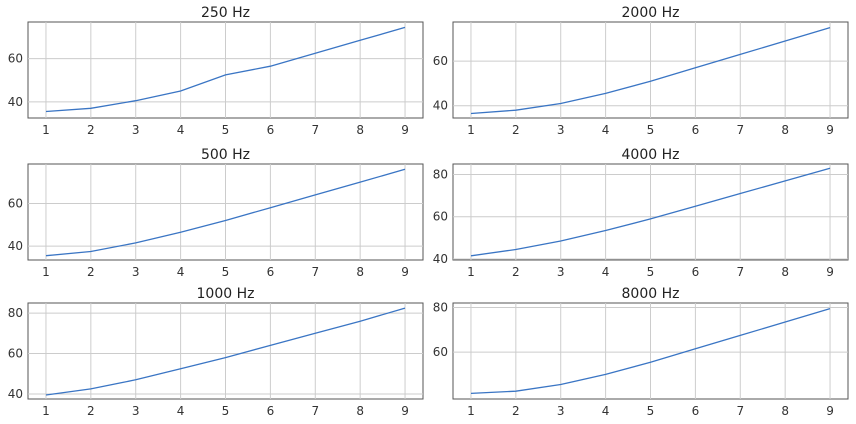 This screenshot has height=424, width=856. Describe the element at coordinates (225, 155) in the screenshot. I see `chart-title: 500 Hz` at that location.